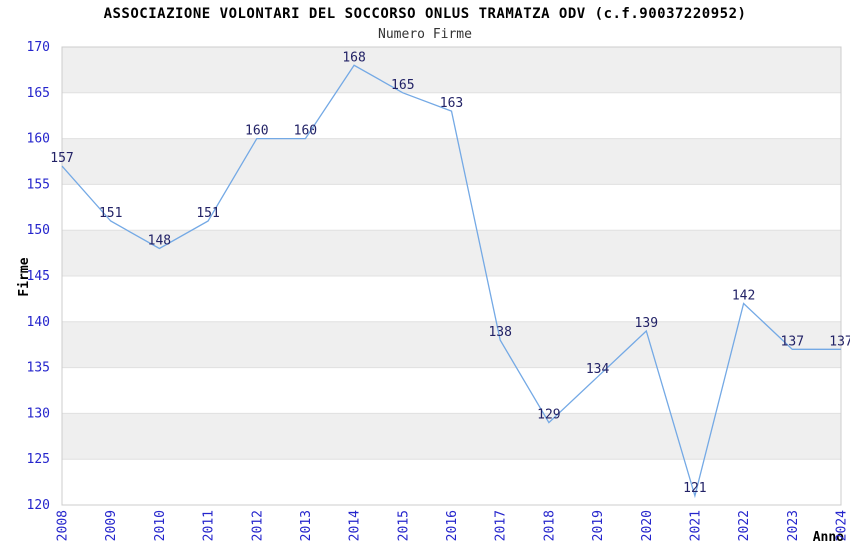  What do you see at coordinates (38, 413) in the screenshot?
I see `y-tick-label: 130` at bounding box center [38, 413].